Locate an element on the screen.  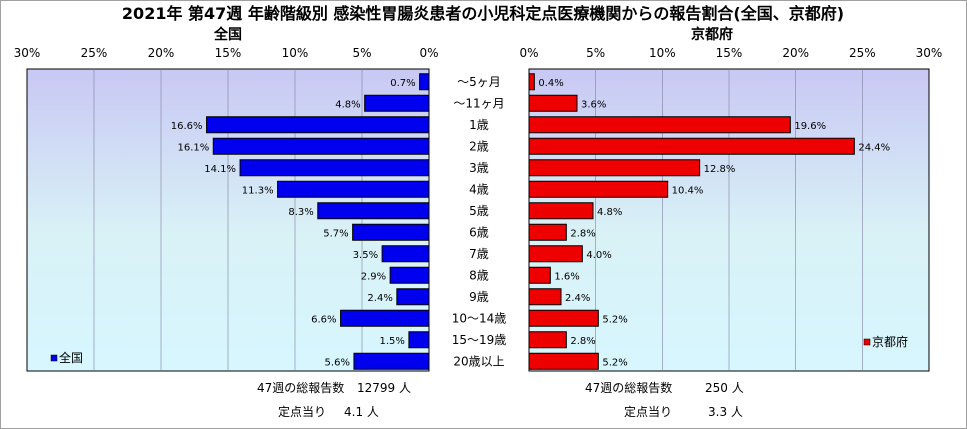
right-x-tick-label: 20% is located at coordinates (795, 53).